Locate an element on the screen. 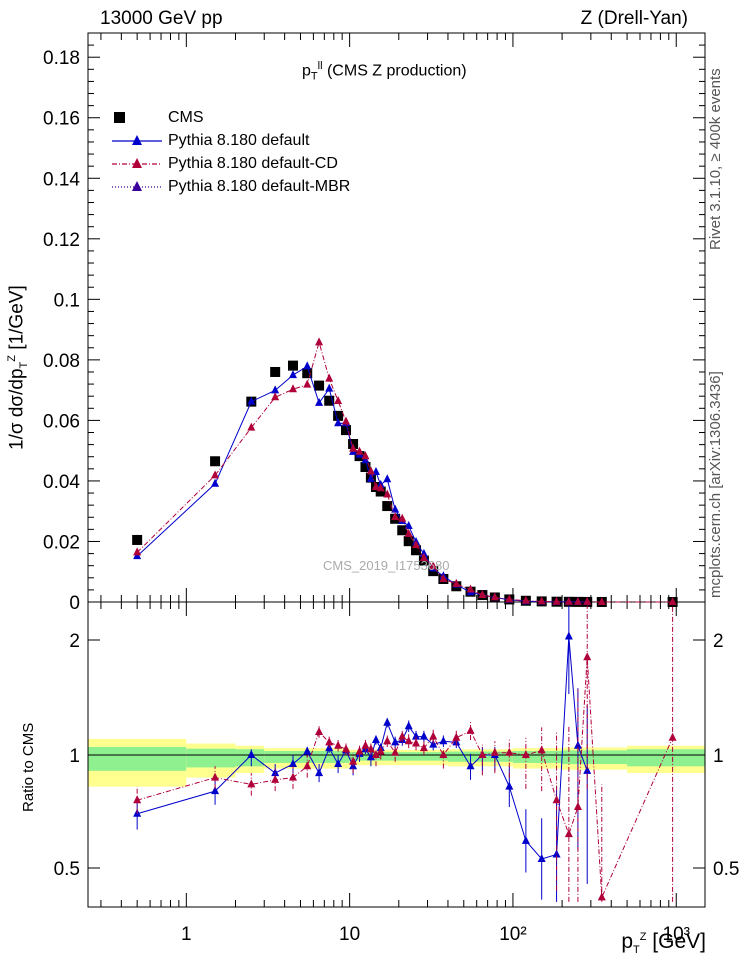  x-axis-label: pTZ [GeV] is located at coordinates (663, 943).